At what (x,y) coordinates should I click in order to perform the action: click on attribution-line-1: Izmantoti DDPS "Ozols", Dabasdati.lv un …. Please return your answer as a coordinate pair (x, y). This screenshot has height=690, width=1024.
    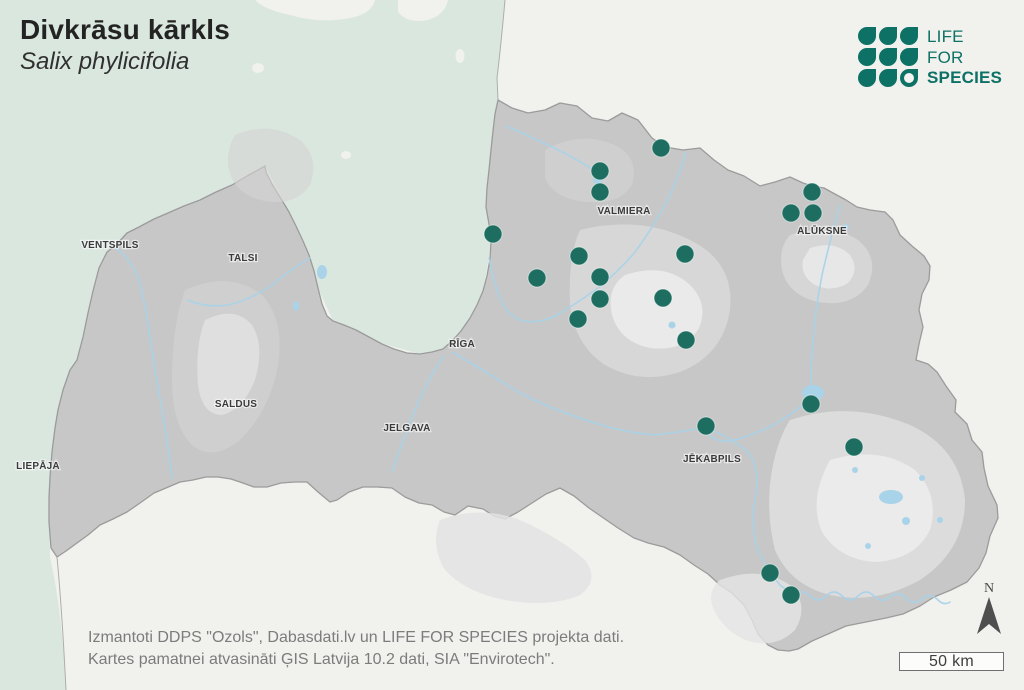
    Looking at the image, I should click on (356, 637).